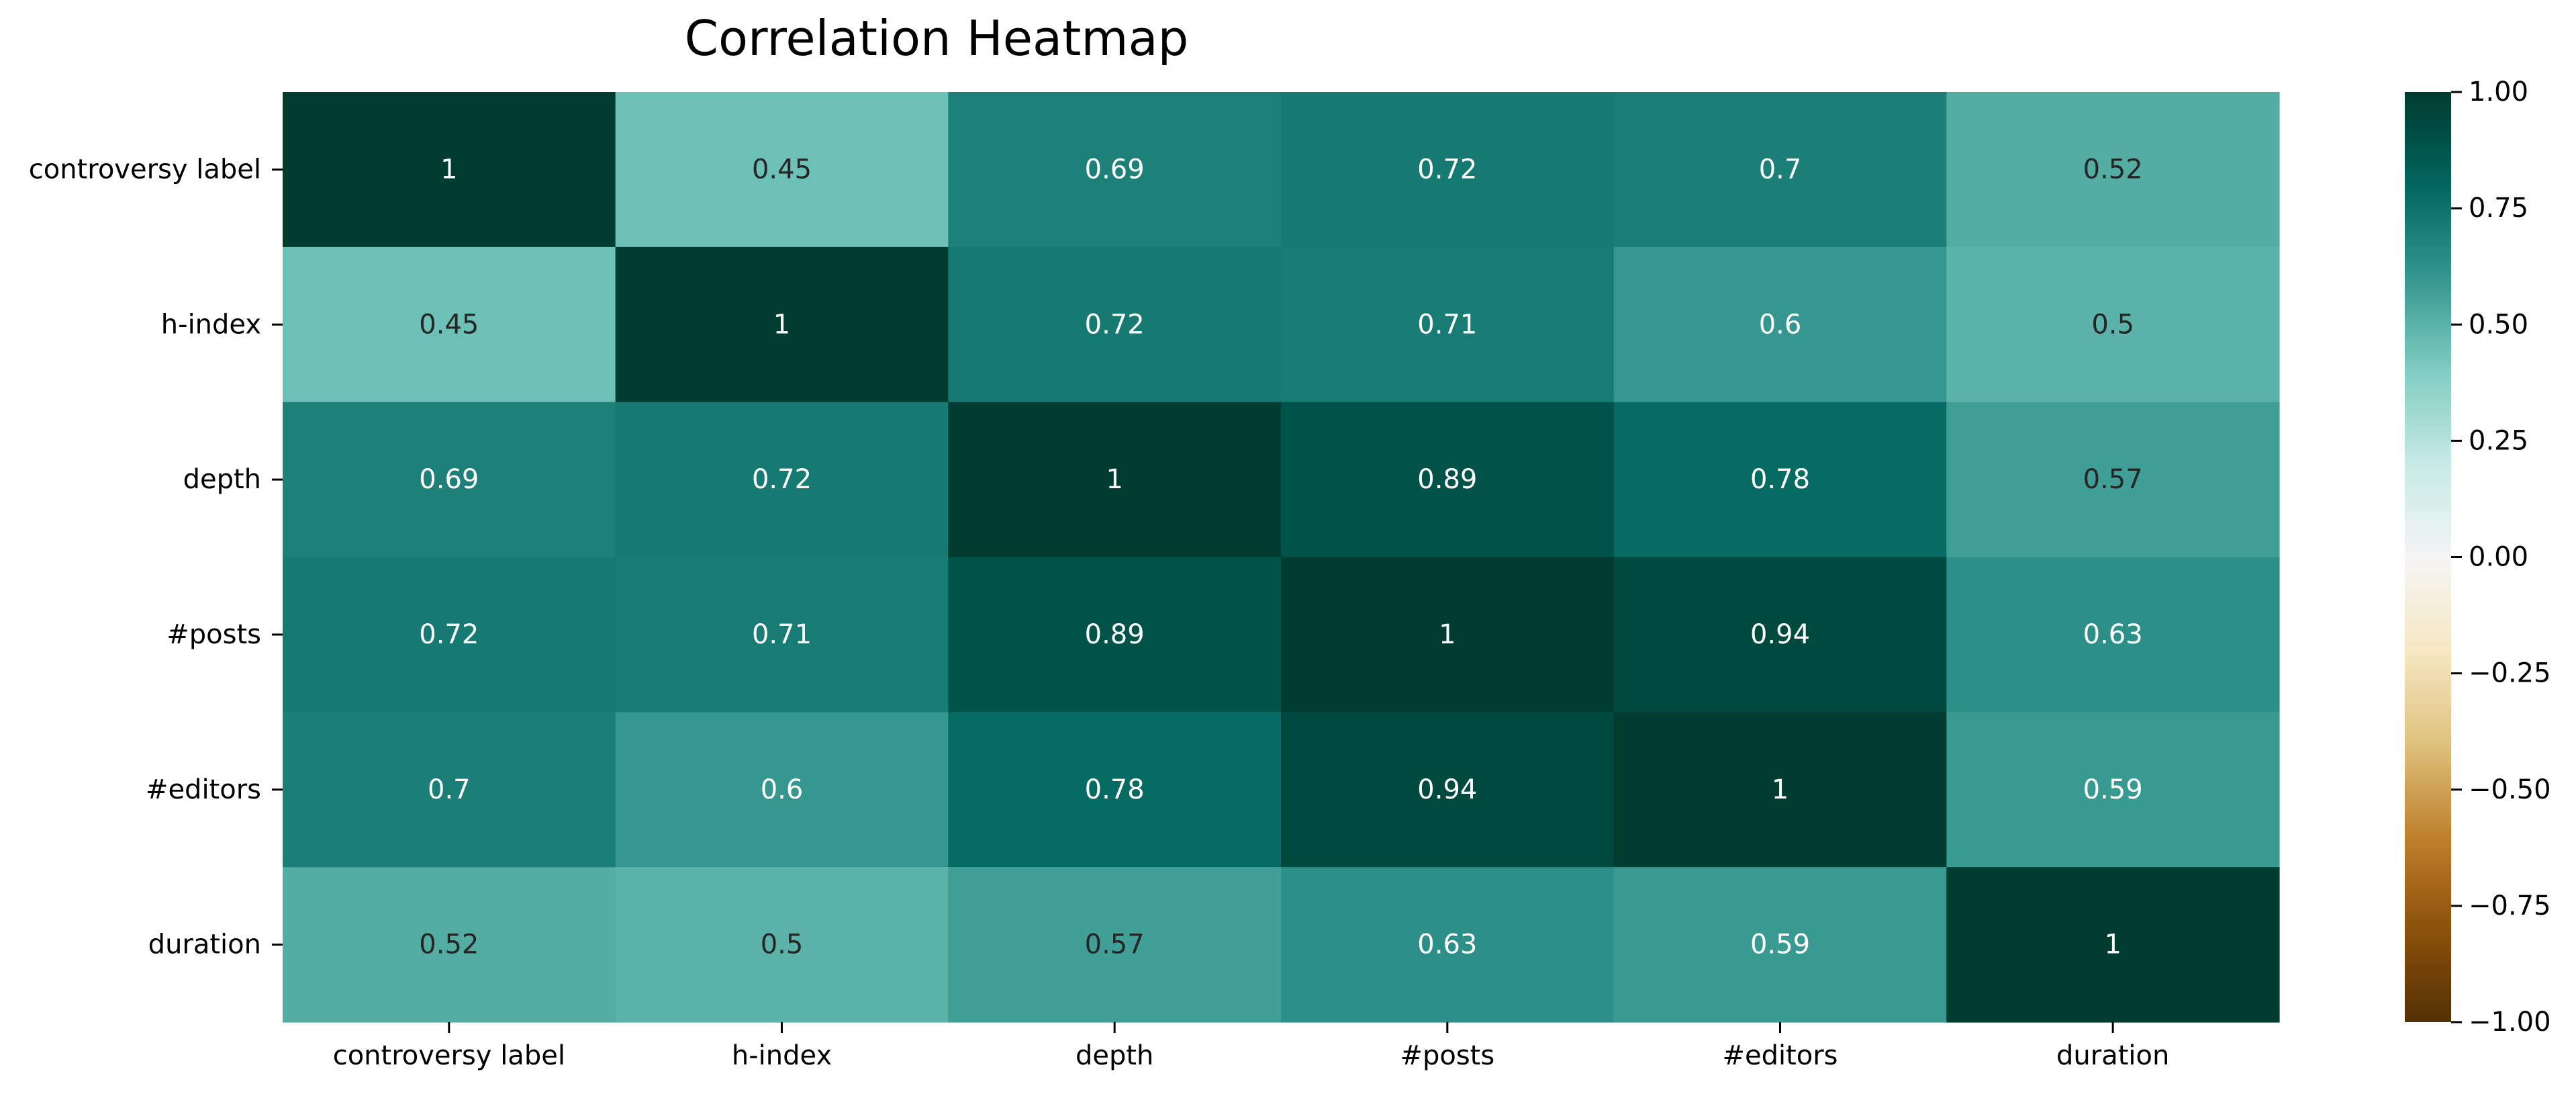 The image size is (2576, 1094). Describe the element at coordinates (2510, 673) in the screenshot. I see `colorbar-tick-label: −0.25` at that location.